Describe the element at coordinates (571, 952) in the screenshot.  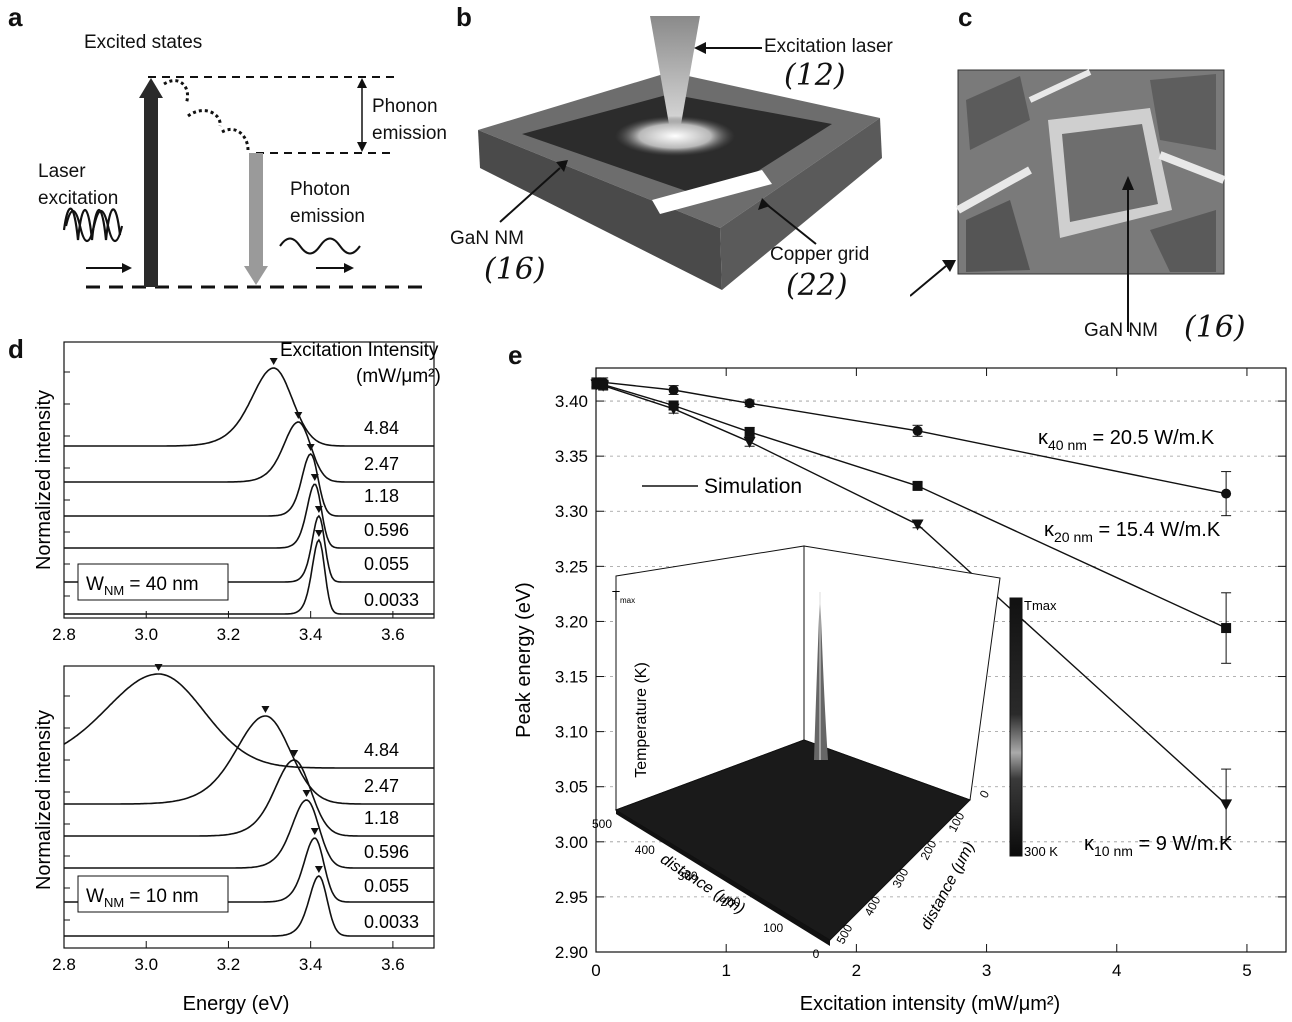
I see `y-tick-label: 2.90` at that location.